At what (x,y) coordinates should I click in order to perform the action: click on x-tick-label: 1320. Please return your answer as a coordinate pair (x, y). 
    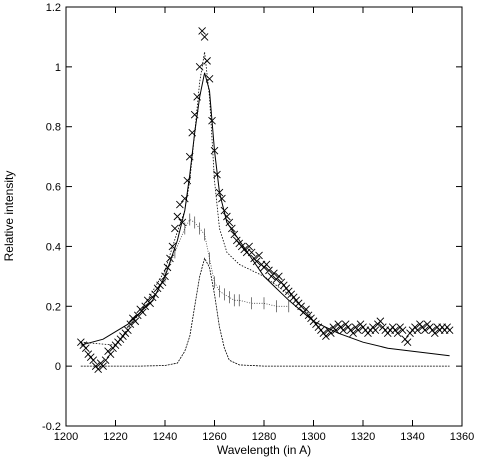
    Looking at the image, I should click on (363, 437).